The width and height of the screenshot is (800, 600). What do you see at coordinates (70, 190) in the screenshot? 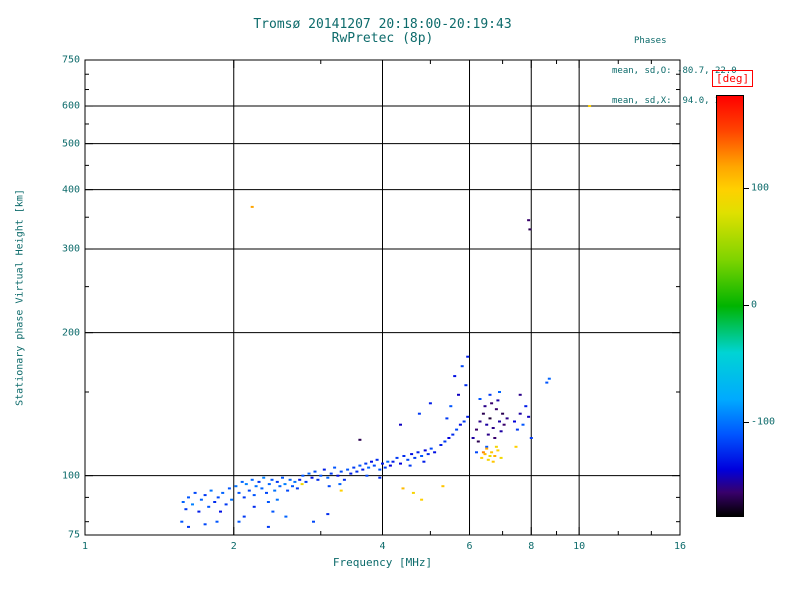
I see `y-tick-label: 400` at bounding box center [70, 190].